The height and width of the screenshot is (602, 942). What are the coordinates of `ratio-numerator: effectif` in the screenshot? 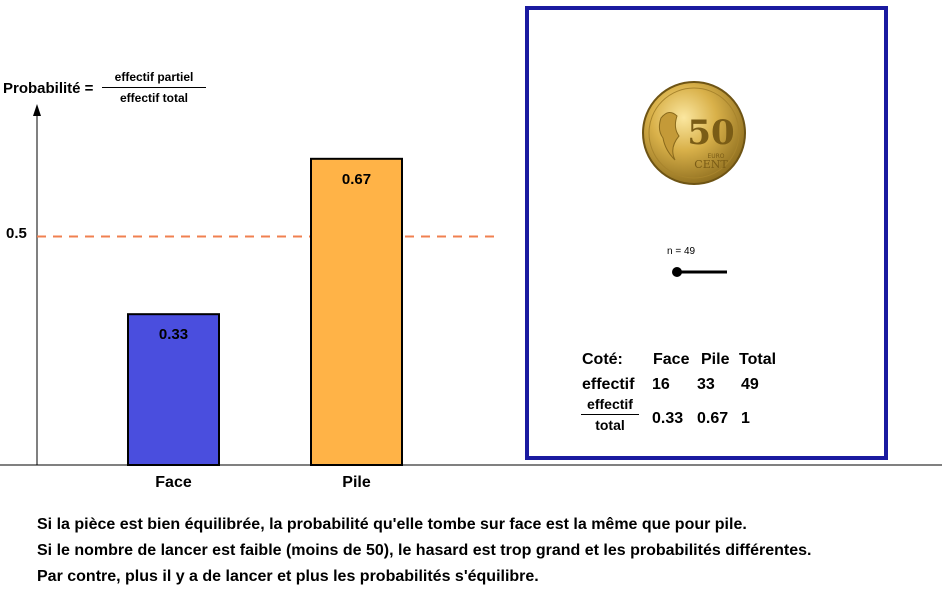 It's located at (610, 405).